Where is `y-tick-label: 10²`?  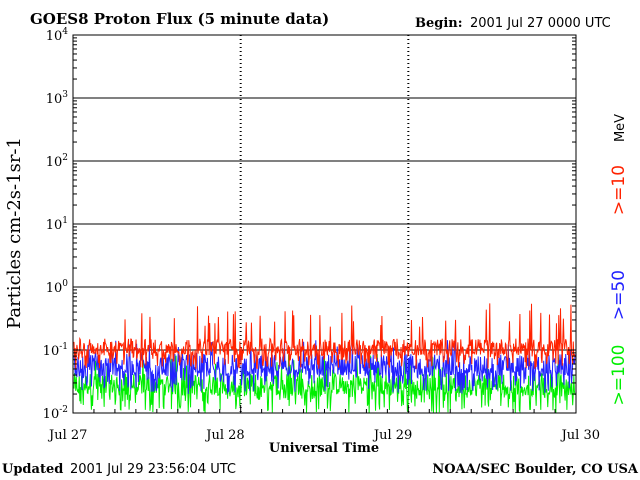 y-tick-label: 10² is located at coordinates (57, 161).